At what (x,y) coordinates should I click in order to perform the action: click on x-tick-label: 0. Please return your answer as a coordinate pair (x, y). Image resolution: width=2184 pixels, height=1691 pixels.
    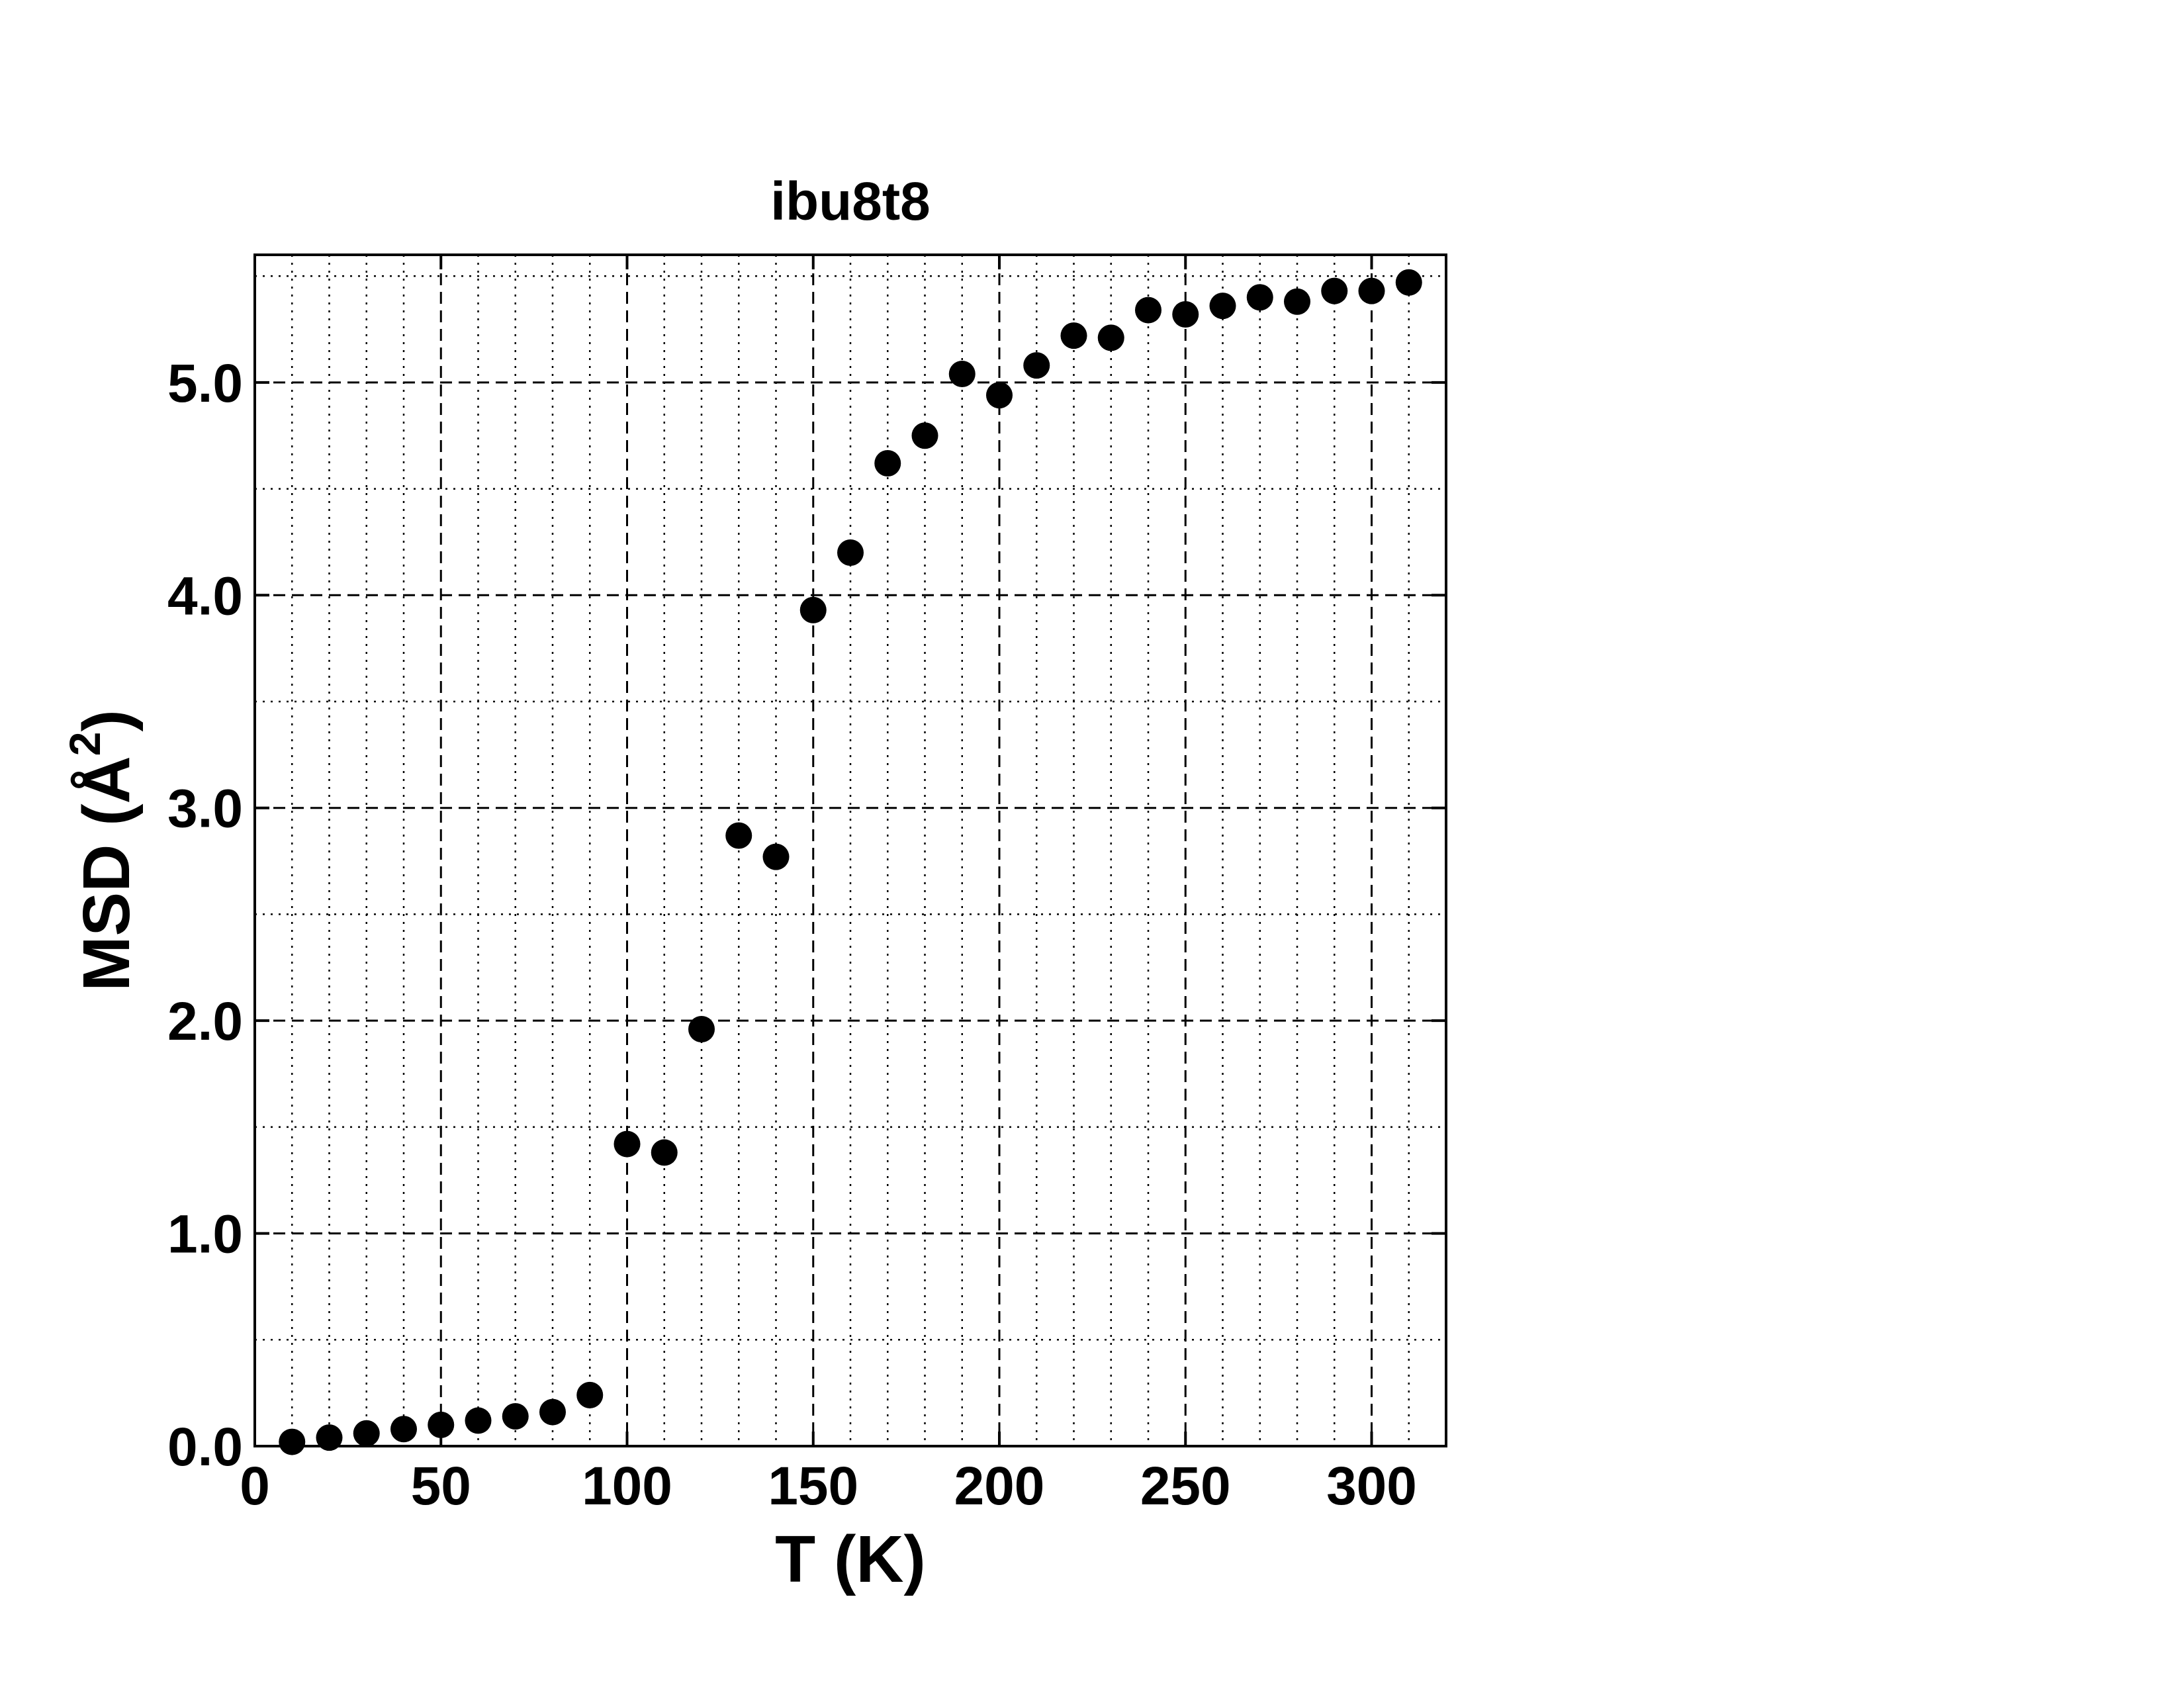
    Looking at the image, I should click on (255, 1486).